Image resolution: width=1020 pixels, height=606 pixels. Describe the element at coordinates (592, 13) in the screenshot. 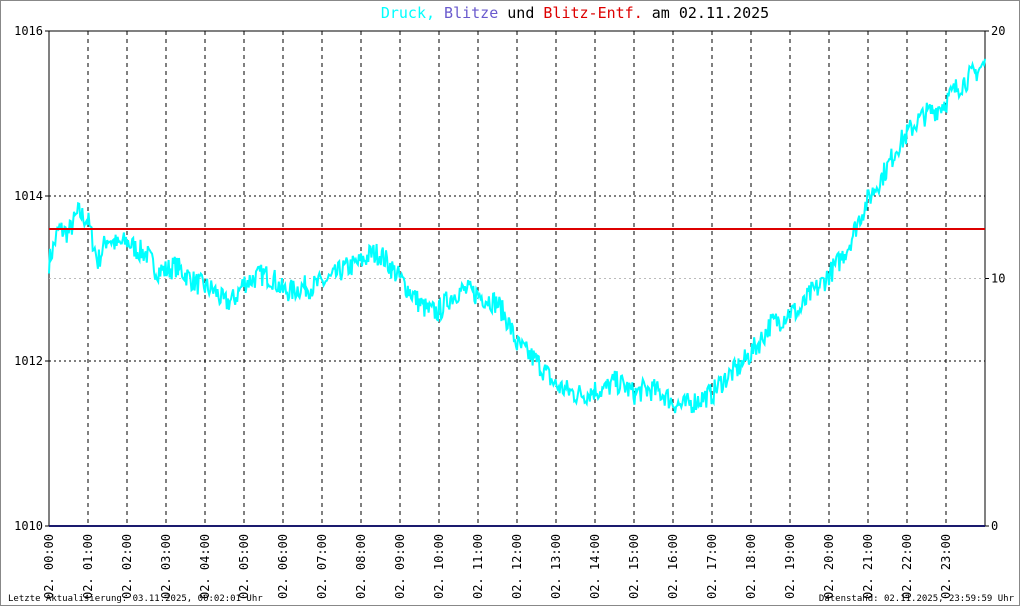

I see `title-blitz-entf: Blitz-Entf.` at that location.